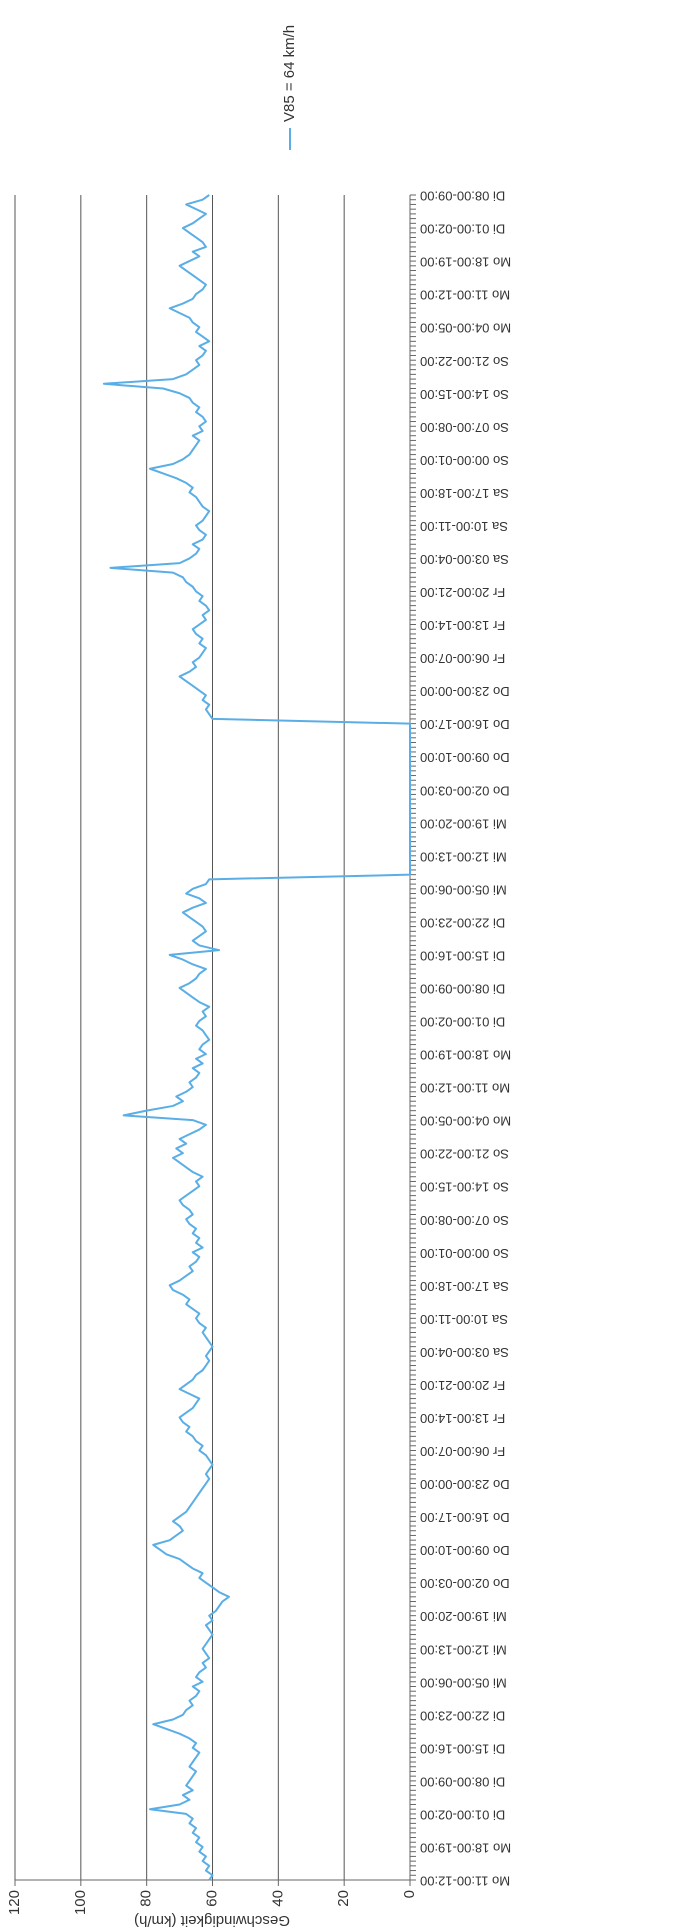 This screenshot has height=1930, width=686. What do you see at coordinates (289, 73) in the screenshot?
I see `legend-label: V85 = 64 km/h` at bounding box center [289, 73].